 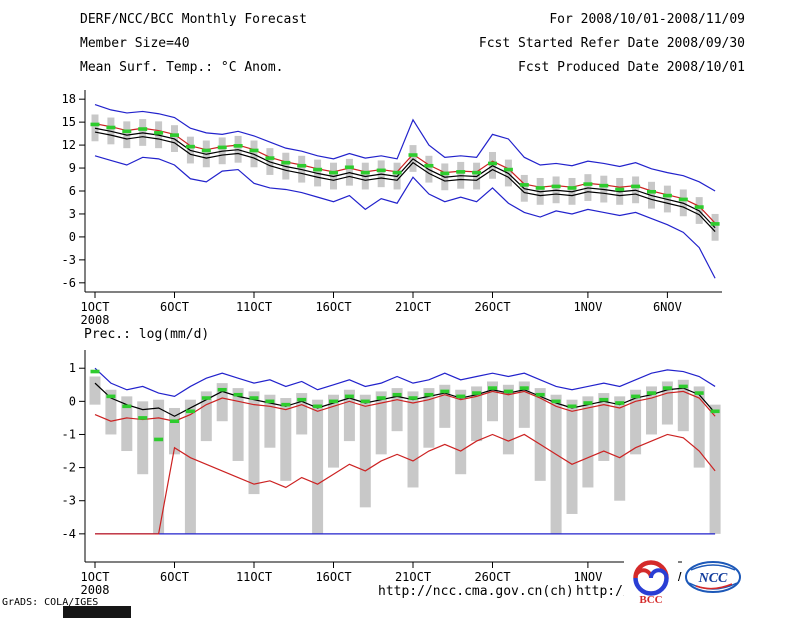 I want to click on x-tick-label: 26OCT, so click(x=492, y=577).